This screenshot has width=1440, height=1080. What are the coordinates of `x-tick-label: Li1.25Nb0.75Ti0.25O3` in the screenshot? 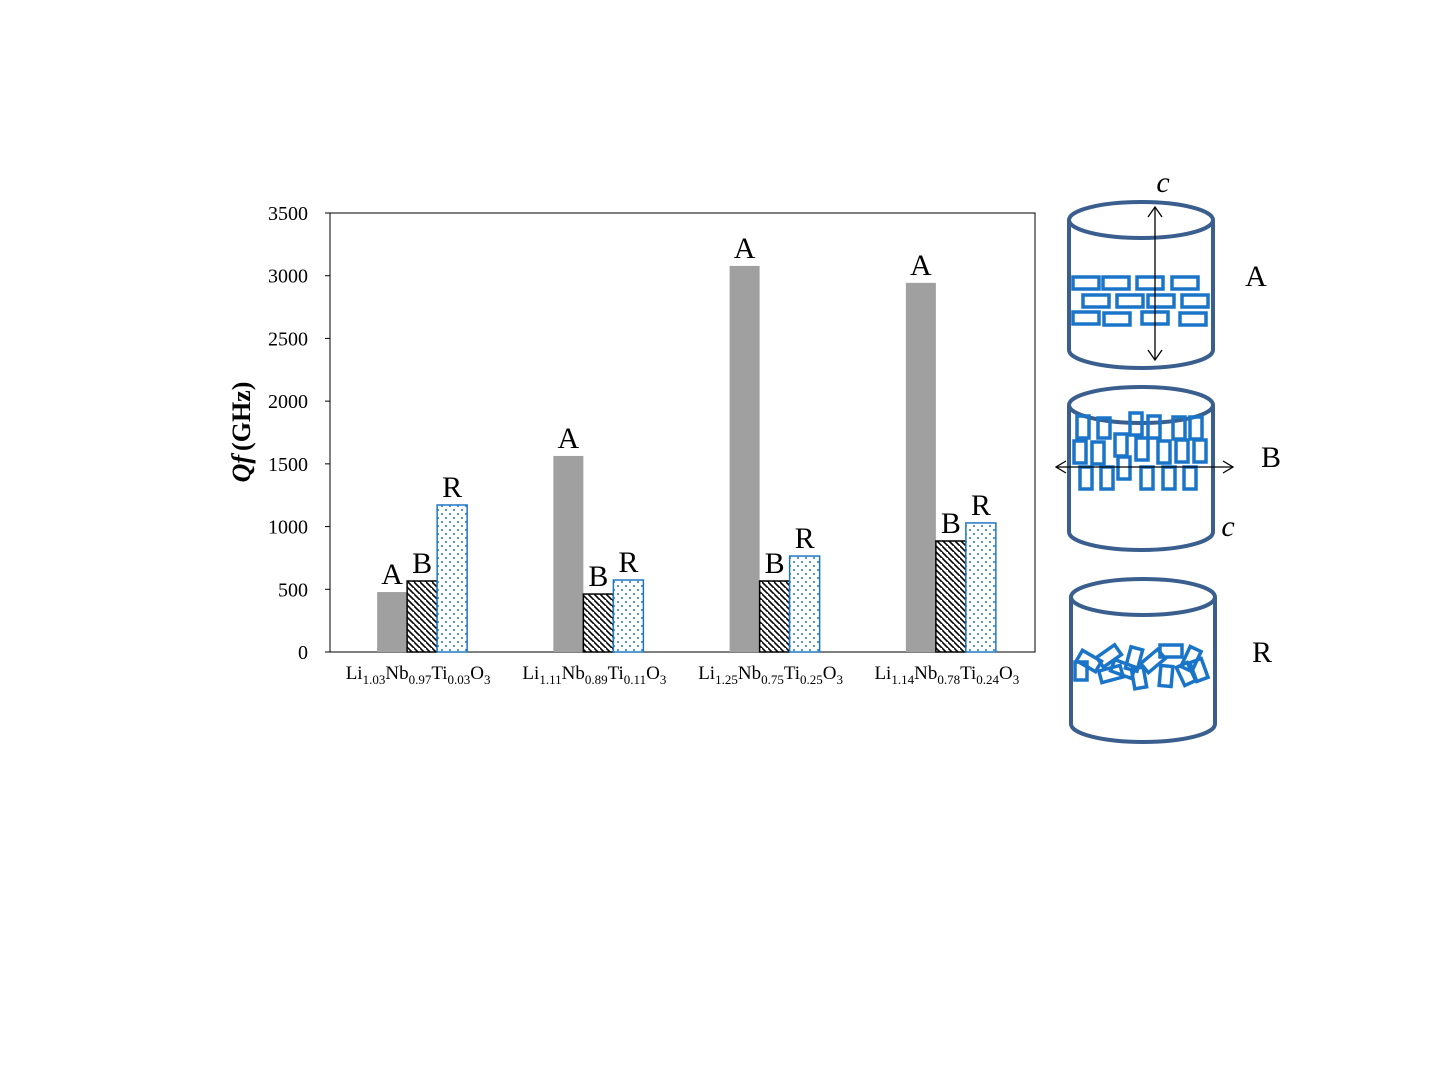 It's located at (770, 675).